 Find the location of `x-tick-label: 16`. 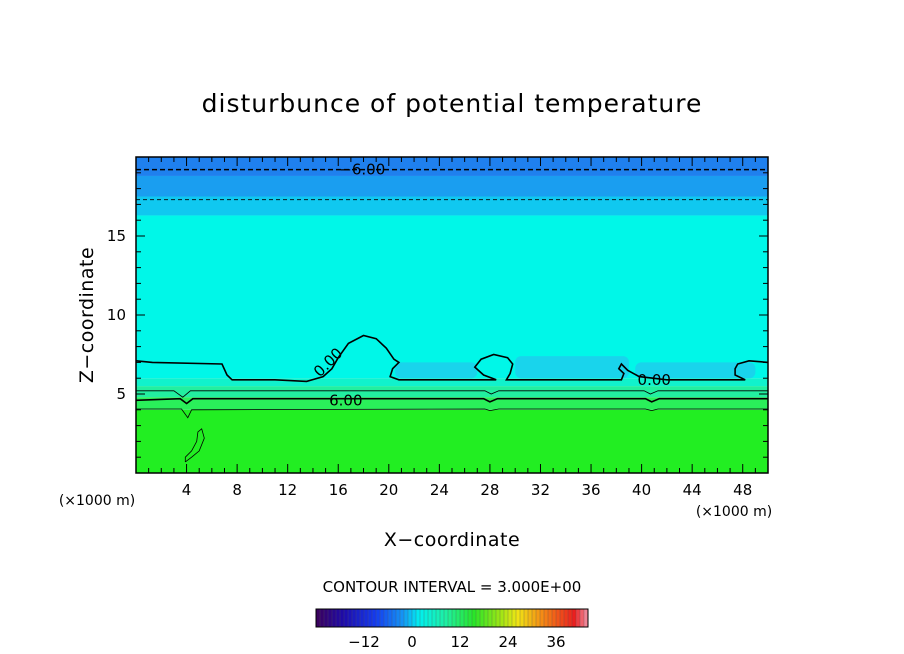

x-tick-label: 16 is located at coordinates (338, 490).